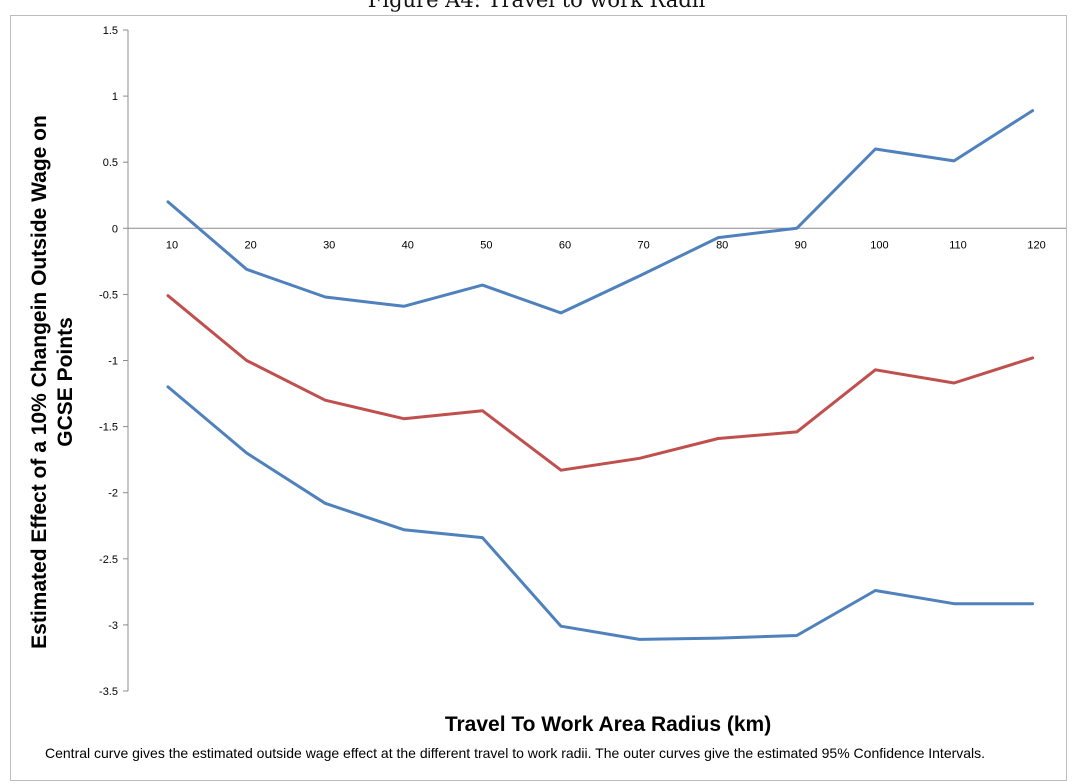 The image size is (1073, 784). I want to click on x-tick-label: 10, so click(172, 245).